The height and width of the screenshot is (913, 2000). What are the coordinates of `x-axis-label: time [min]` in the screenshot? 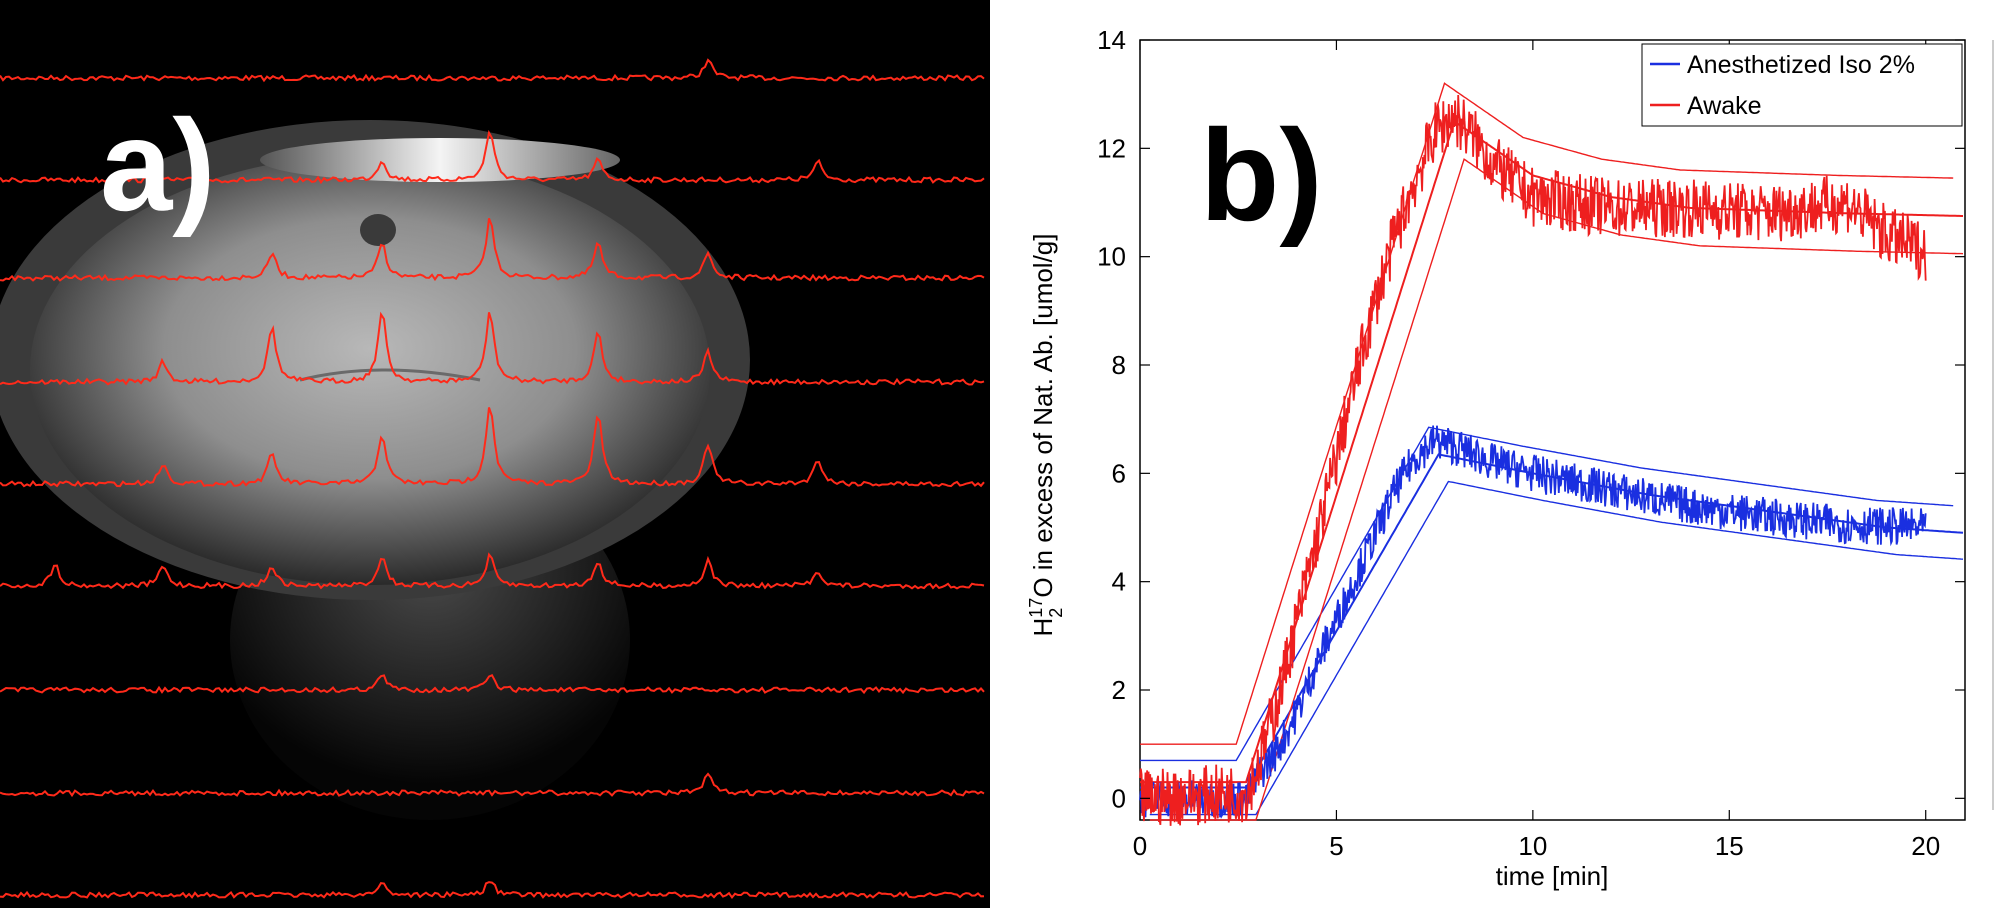 It's located at (1552, 876).